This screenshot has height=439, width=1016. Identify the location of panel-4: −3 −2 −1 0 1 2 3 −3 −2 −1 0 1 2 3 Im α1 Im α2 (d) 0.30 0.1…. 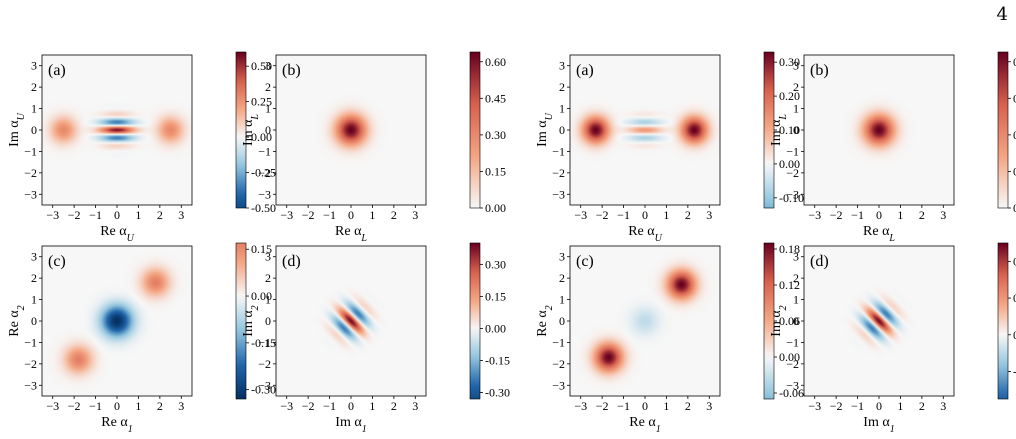
(375, 338).